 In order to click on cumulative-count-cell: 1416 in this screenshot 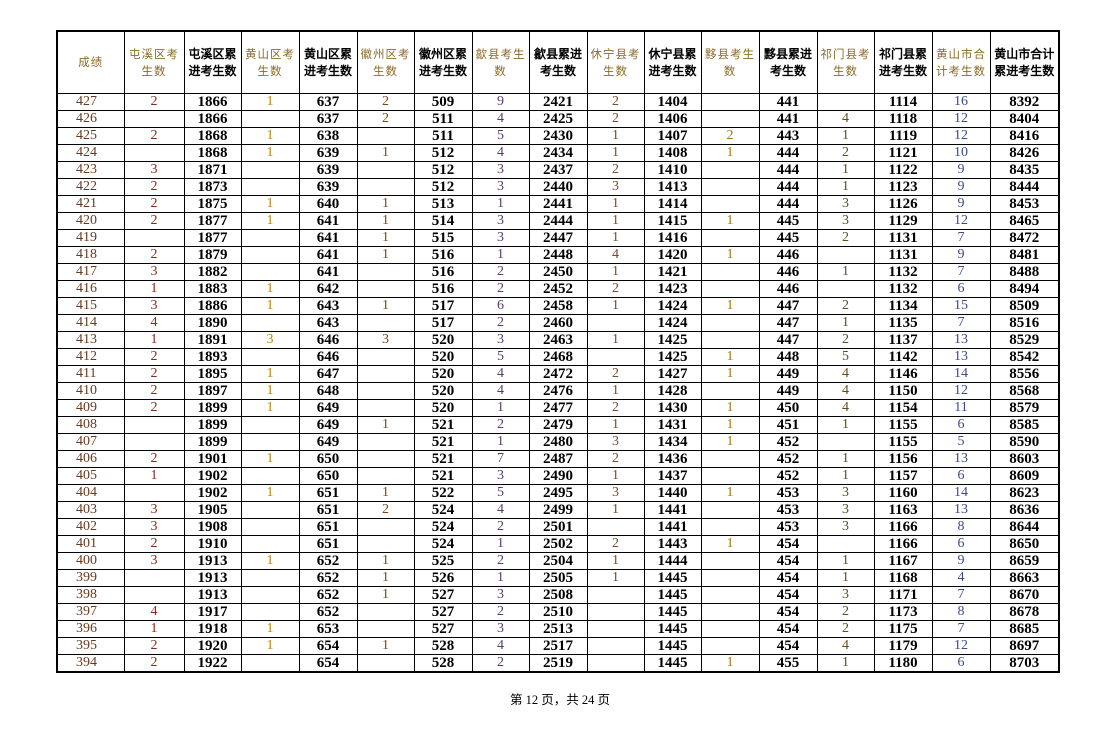, I will do `click(672, 238)`.